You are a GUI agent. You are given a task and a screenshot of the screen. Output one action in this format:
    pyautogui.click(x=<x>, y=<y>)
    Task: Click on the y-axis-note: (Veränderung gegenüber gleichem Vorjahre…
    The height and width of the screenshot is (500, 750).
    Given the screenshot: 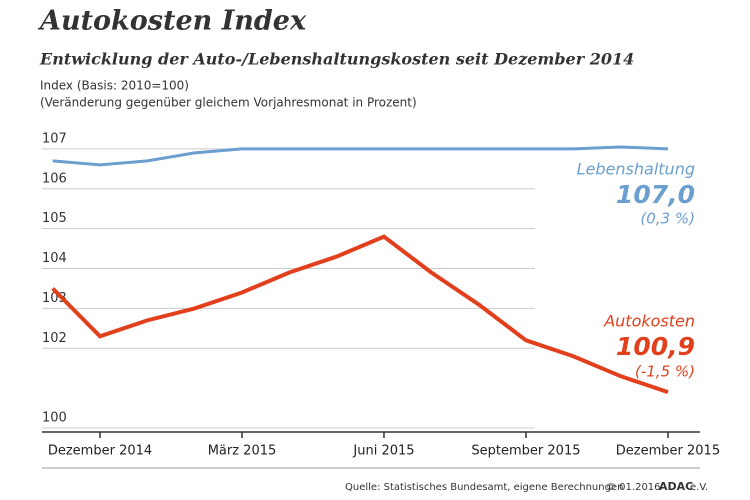 What is the action you would take?
    pyautogui.click(x=228, y=103)
    